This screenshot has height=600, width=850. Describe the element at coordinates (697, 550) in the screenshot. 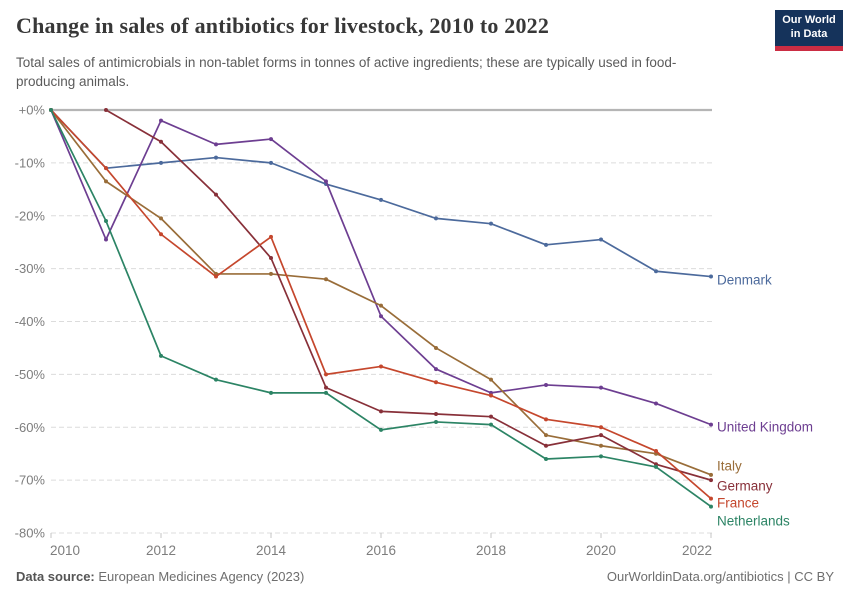

I see `x-axis-tick-label: 2022` at that location.